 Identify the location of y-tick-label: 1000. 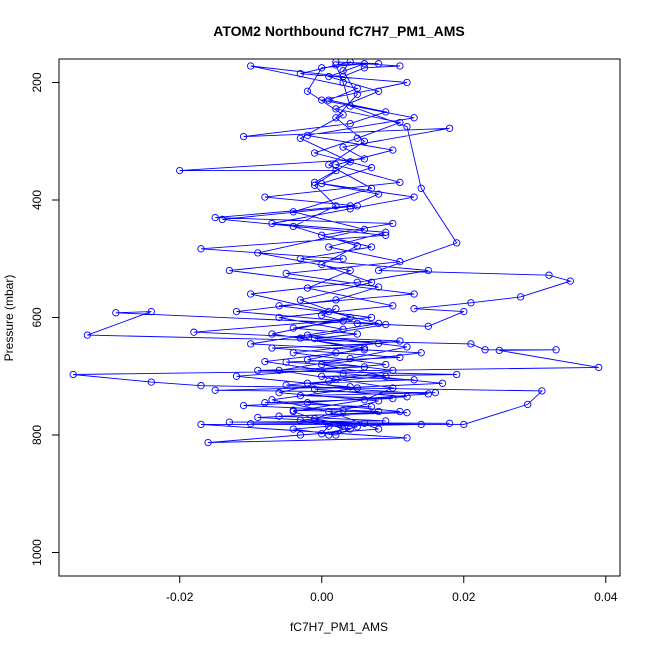
(37, 552).